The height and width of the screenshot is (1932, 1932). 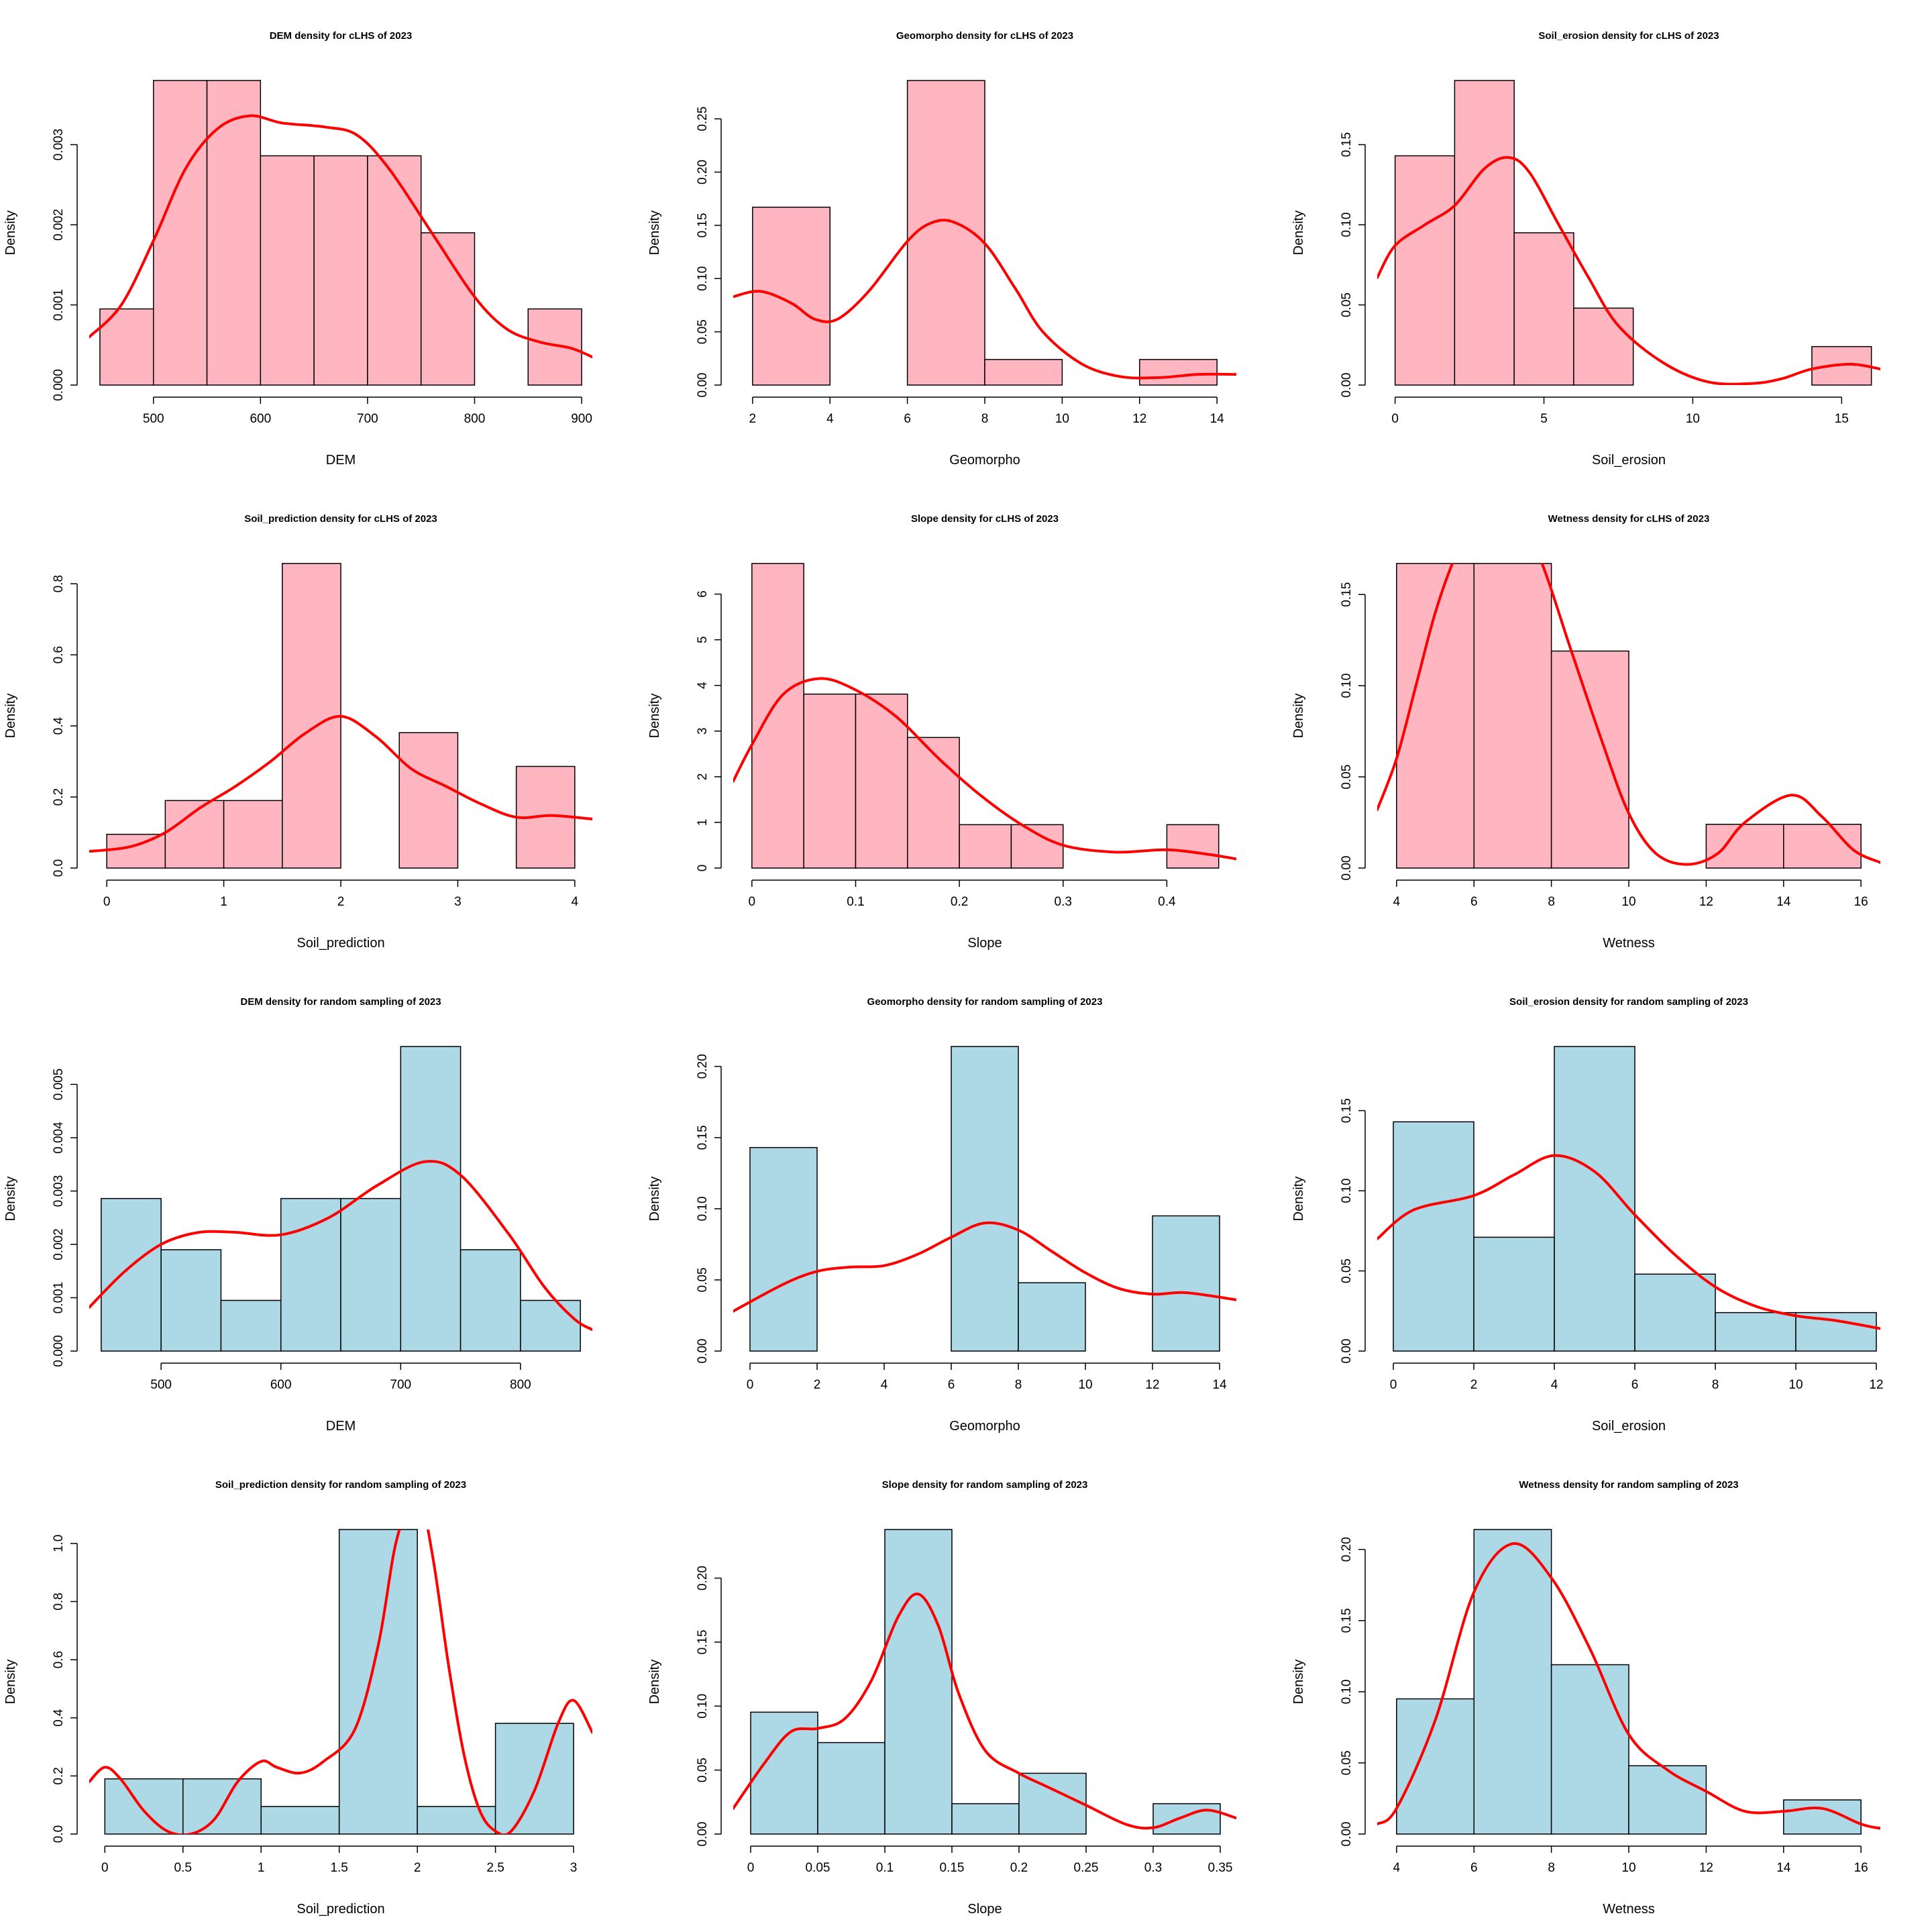 What do you see at coordinates (59, 583) in the screenshot?
I see `y-tick-label: 0.8` at bounding box center [59, 583].